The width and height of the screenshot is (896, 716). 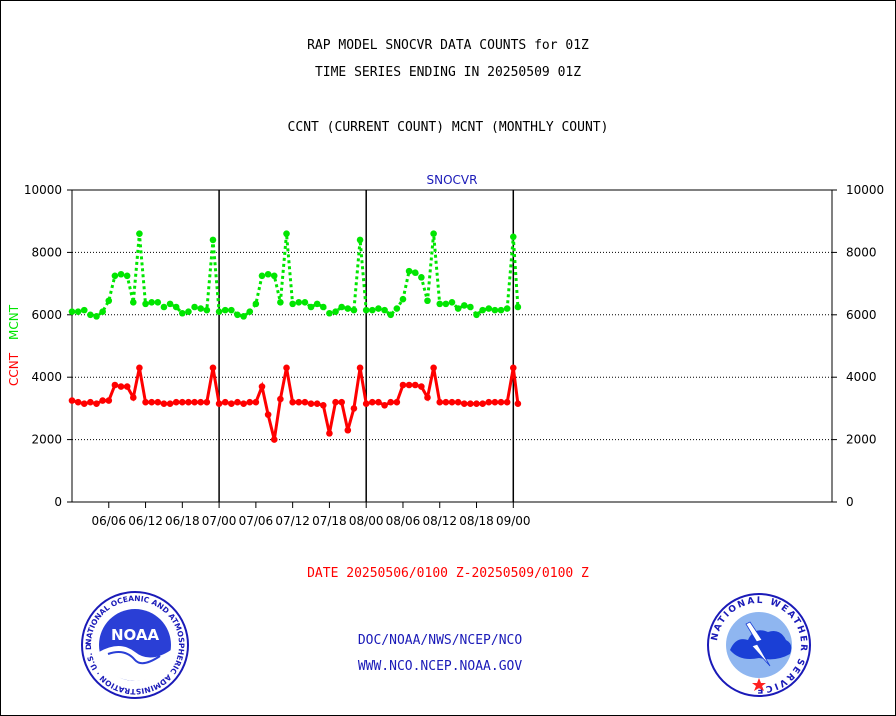 I want to click on y-tick-label-right: 8000, so click(x=861, y=252).